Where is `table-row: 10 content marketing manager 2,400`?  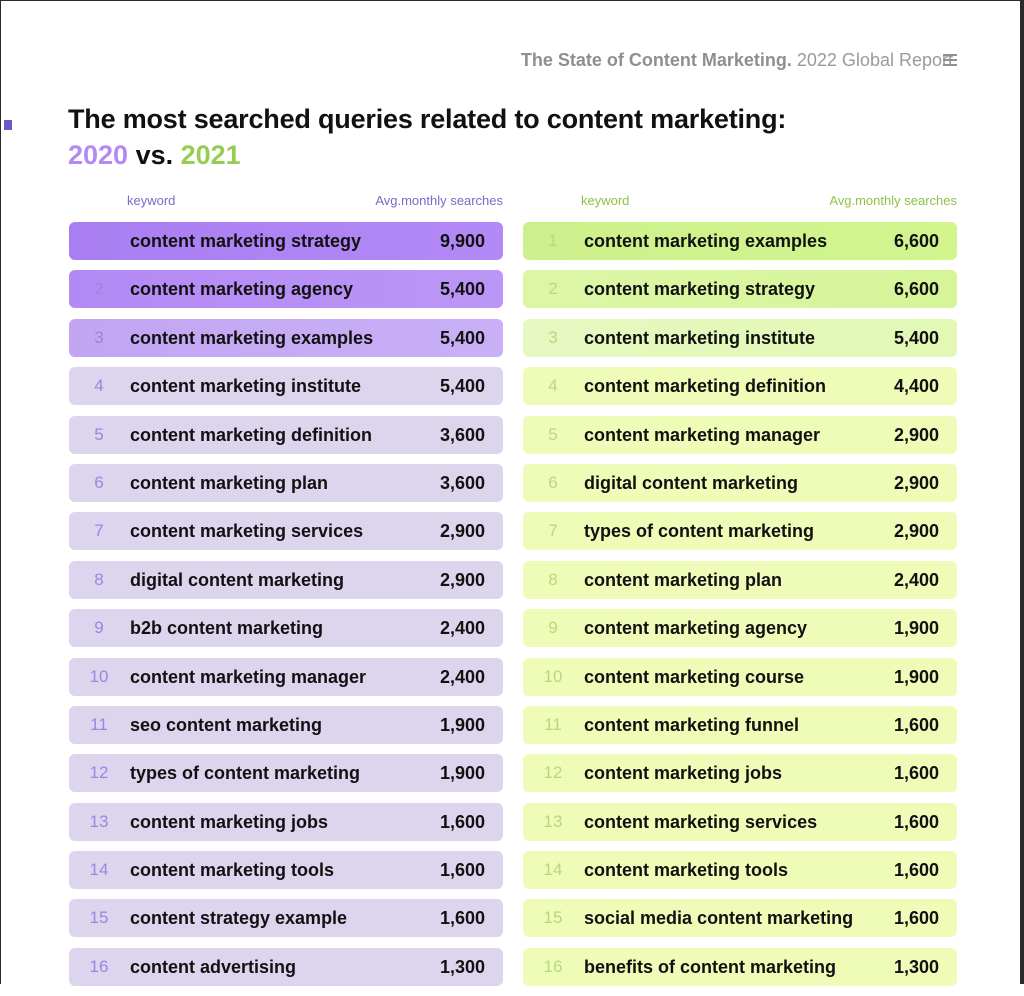 table-row: 10 content marketing manager 2,400 is located at coordinates (286, 676).